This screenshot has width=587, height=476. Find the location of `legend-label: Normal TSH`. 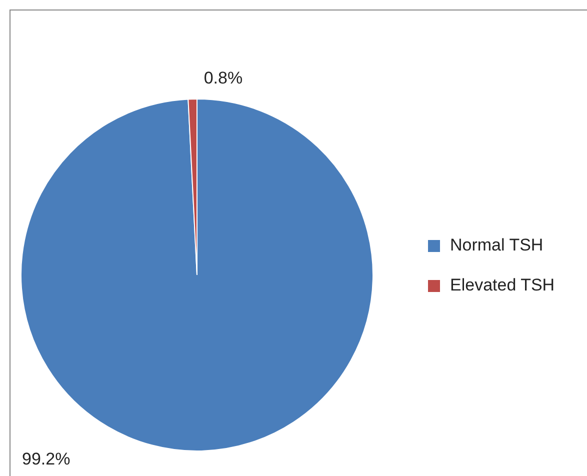

legend-label: Normal TSH is located at coordinates (497, 244).